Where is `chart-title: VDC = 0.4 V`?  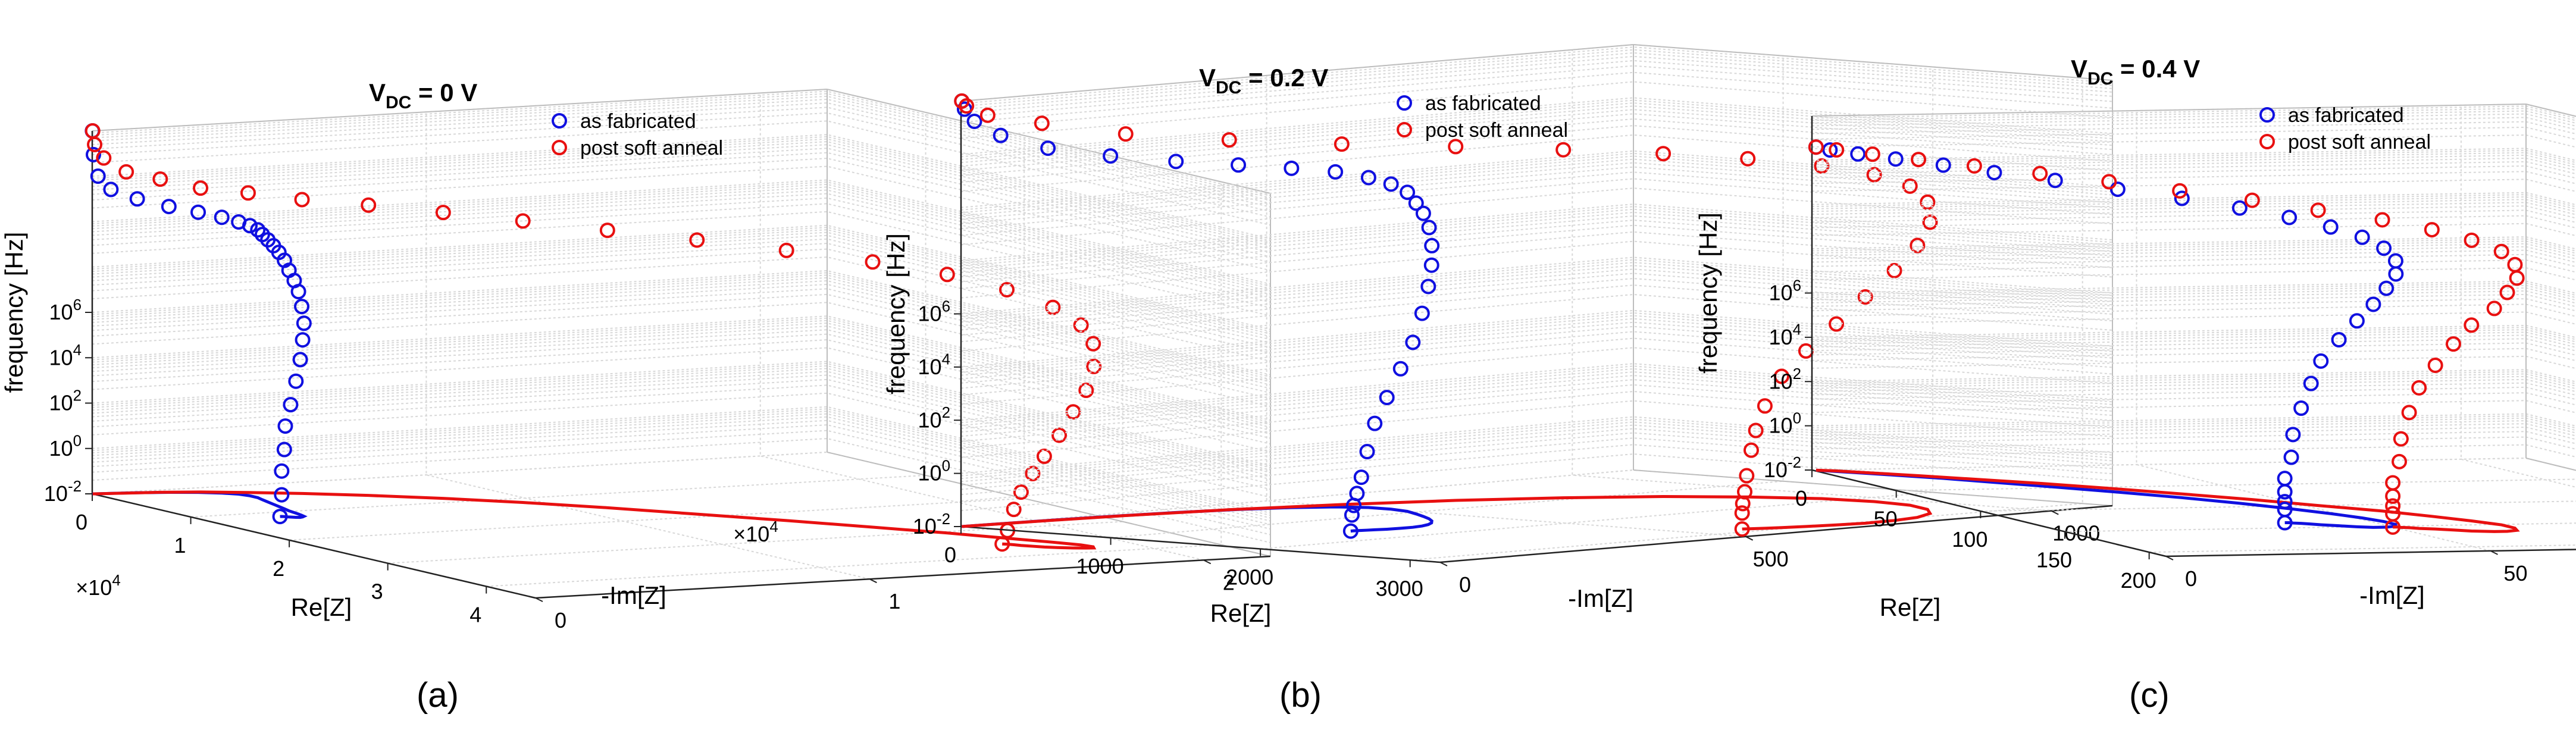
chart-title: VDC = 0.4 V is located at coordinates (2135, 72).